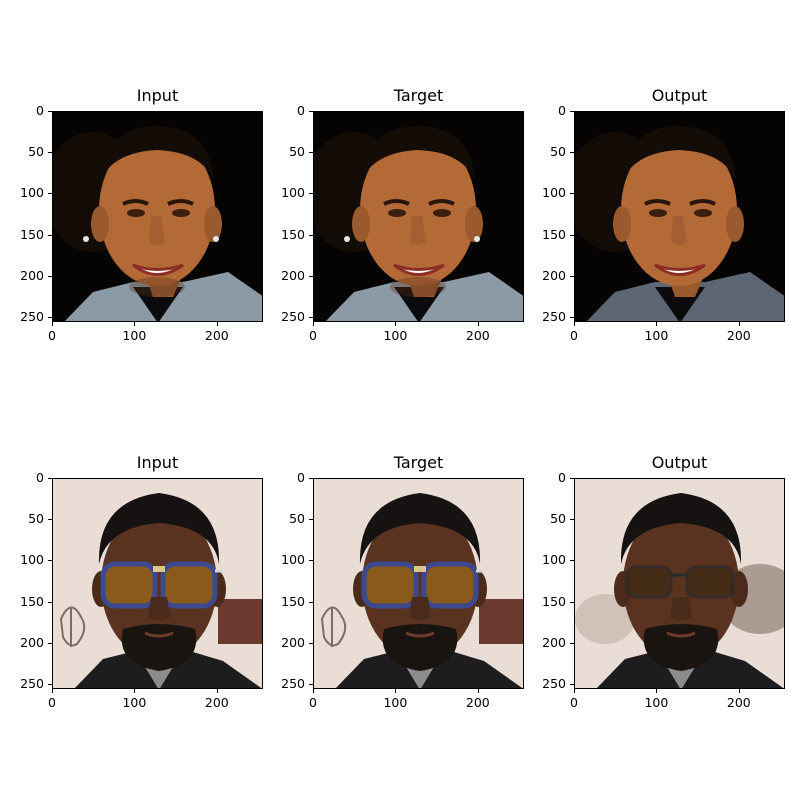 This screenshot has height=800, width=800. Describe the element at coordinates (157, 95) in the screenshot. I see `panel-title-0: Input` at that location.